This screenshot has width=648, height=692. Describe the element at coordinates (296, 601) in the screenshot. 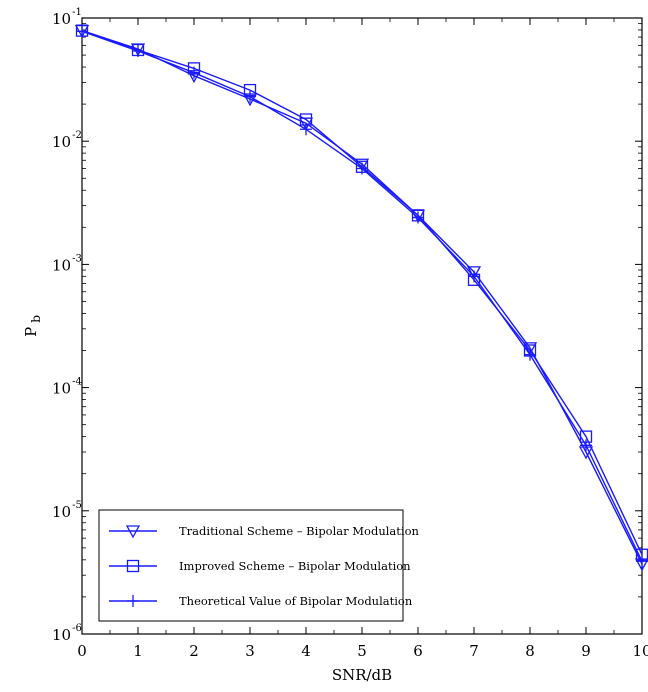

I see `legend-label: Theoretical Value of Bipolar Modulation` at that location.